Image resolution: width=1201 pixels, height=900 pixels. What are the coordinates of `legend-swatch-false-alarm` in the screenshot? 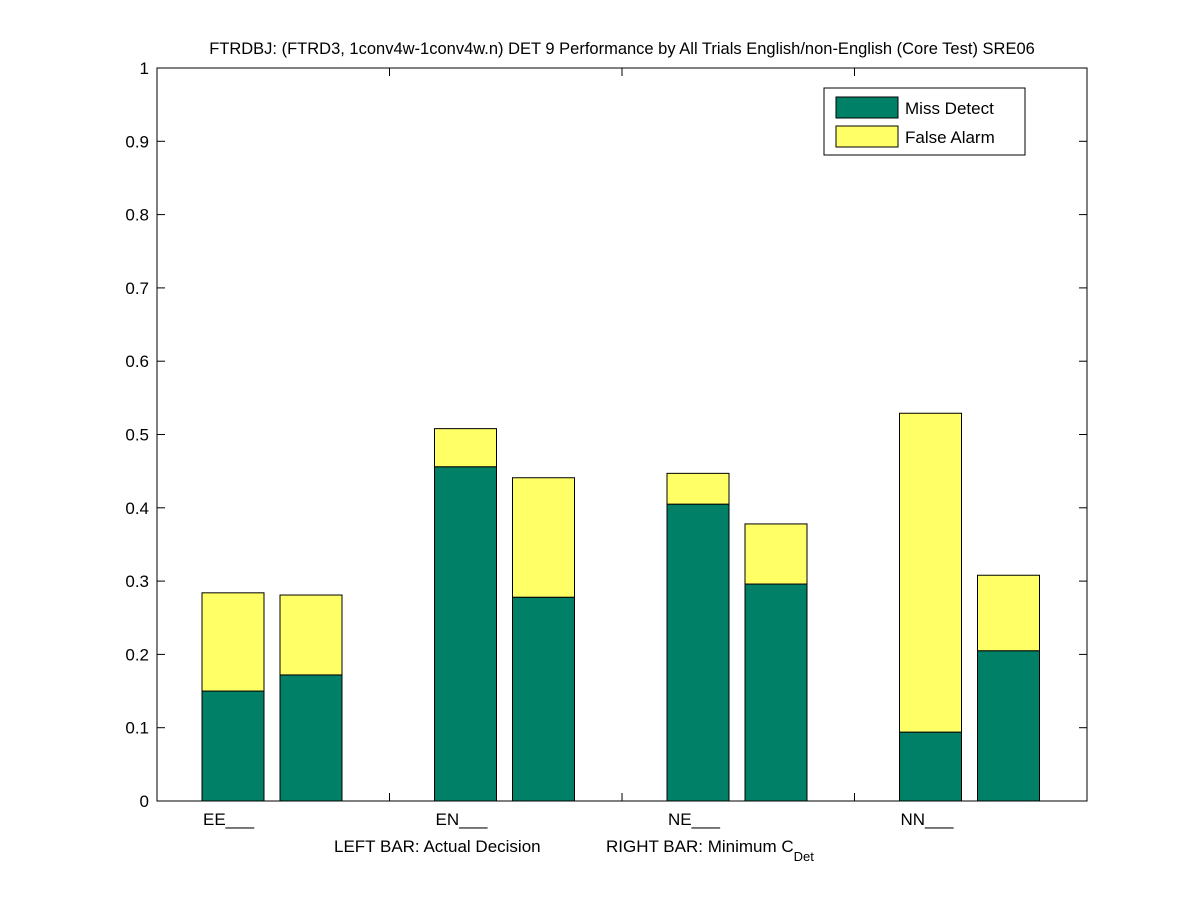 It's located at (867, 136).